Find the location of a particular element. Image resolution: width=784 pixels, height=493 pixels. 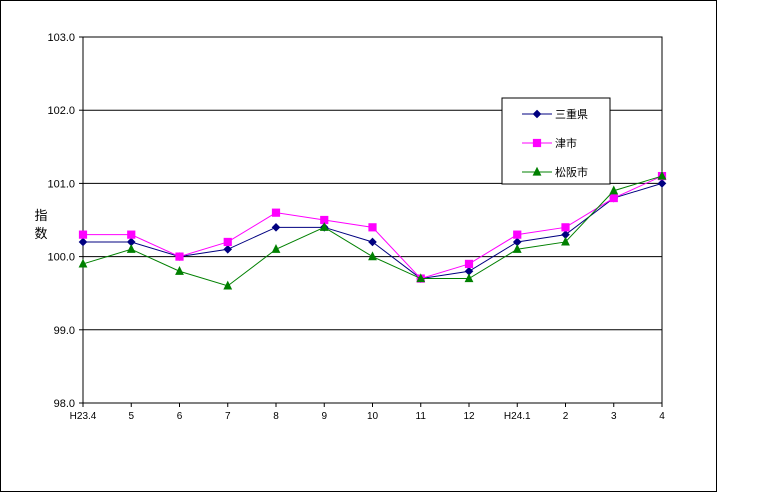

y-tick-label: 101.0 is located at coordinates (61, 184).